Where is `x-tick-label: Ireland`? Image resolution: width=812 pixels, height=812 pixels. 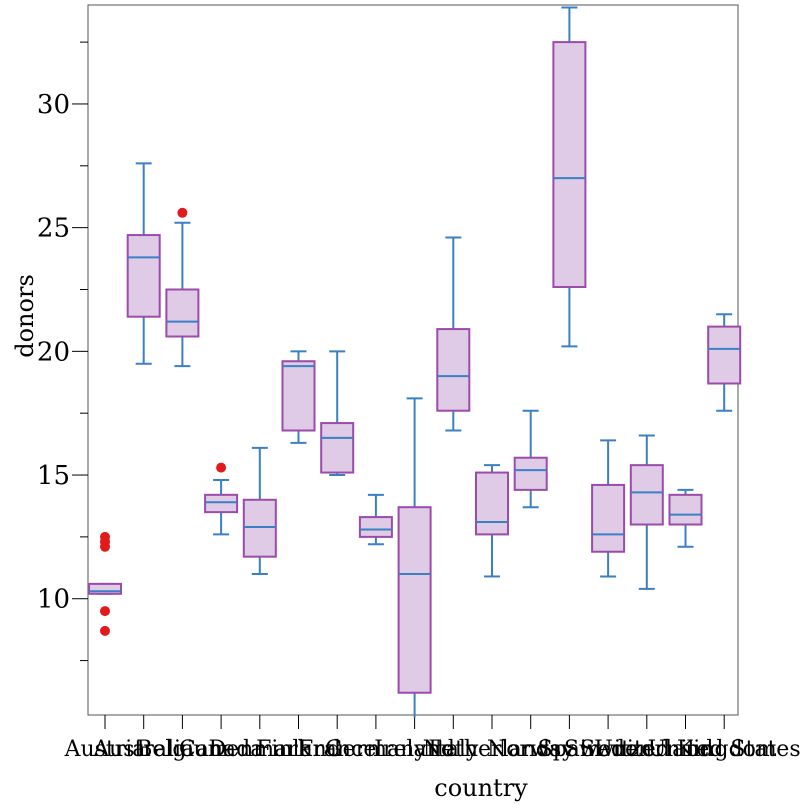 x-tick-label: Ireland is located at coordinates (414, 749).